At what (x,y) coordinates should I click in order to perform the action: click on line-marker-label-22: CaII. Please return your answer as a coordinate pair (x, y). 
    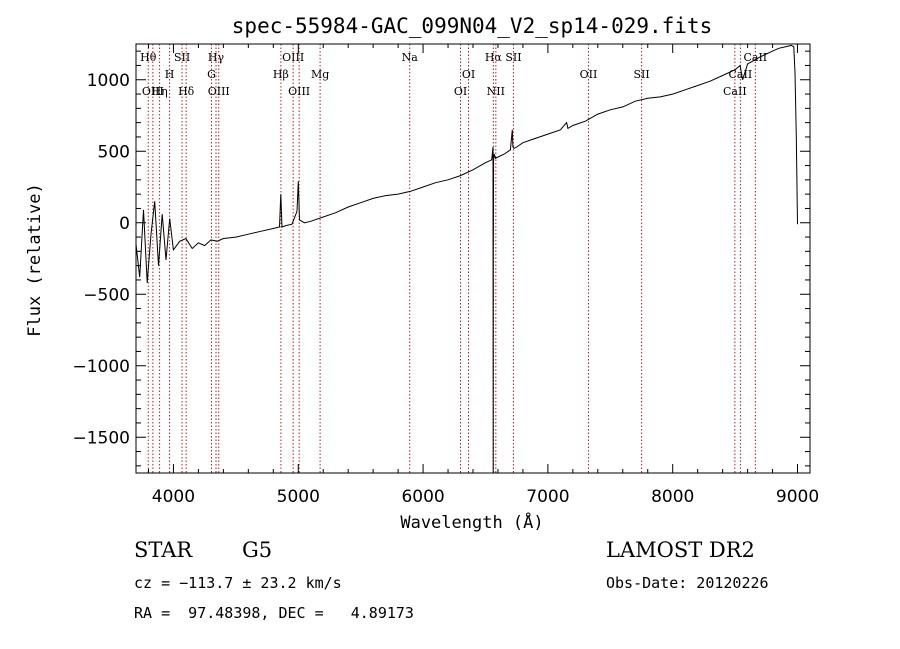
    Looking at the image, I should click on (735, 91).